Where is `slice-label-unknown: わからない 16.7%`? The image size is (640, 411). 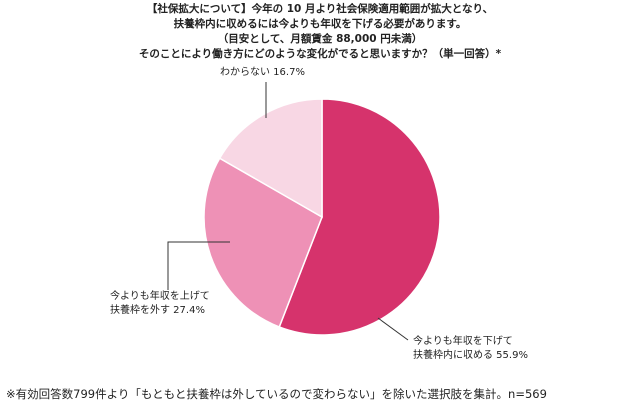
slice-label-unknown: わからない 16.7% is located at coordinates (262, 73).